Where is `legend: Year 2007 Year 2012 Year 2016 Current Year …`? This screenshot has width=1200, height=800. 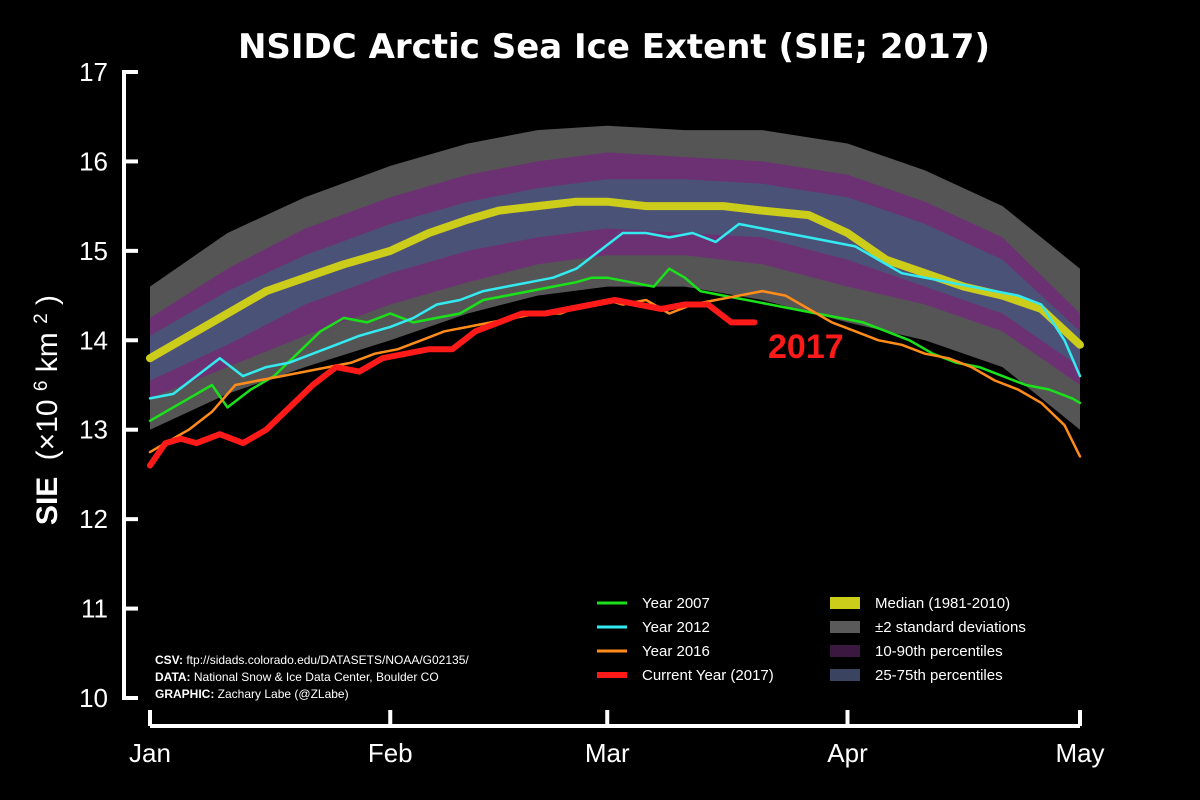 legend: Year 2007 Year 2012 Year 2016 Current Year … is located at coordinates (811, 639).